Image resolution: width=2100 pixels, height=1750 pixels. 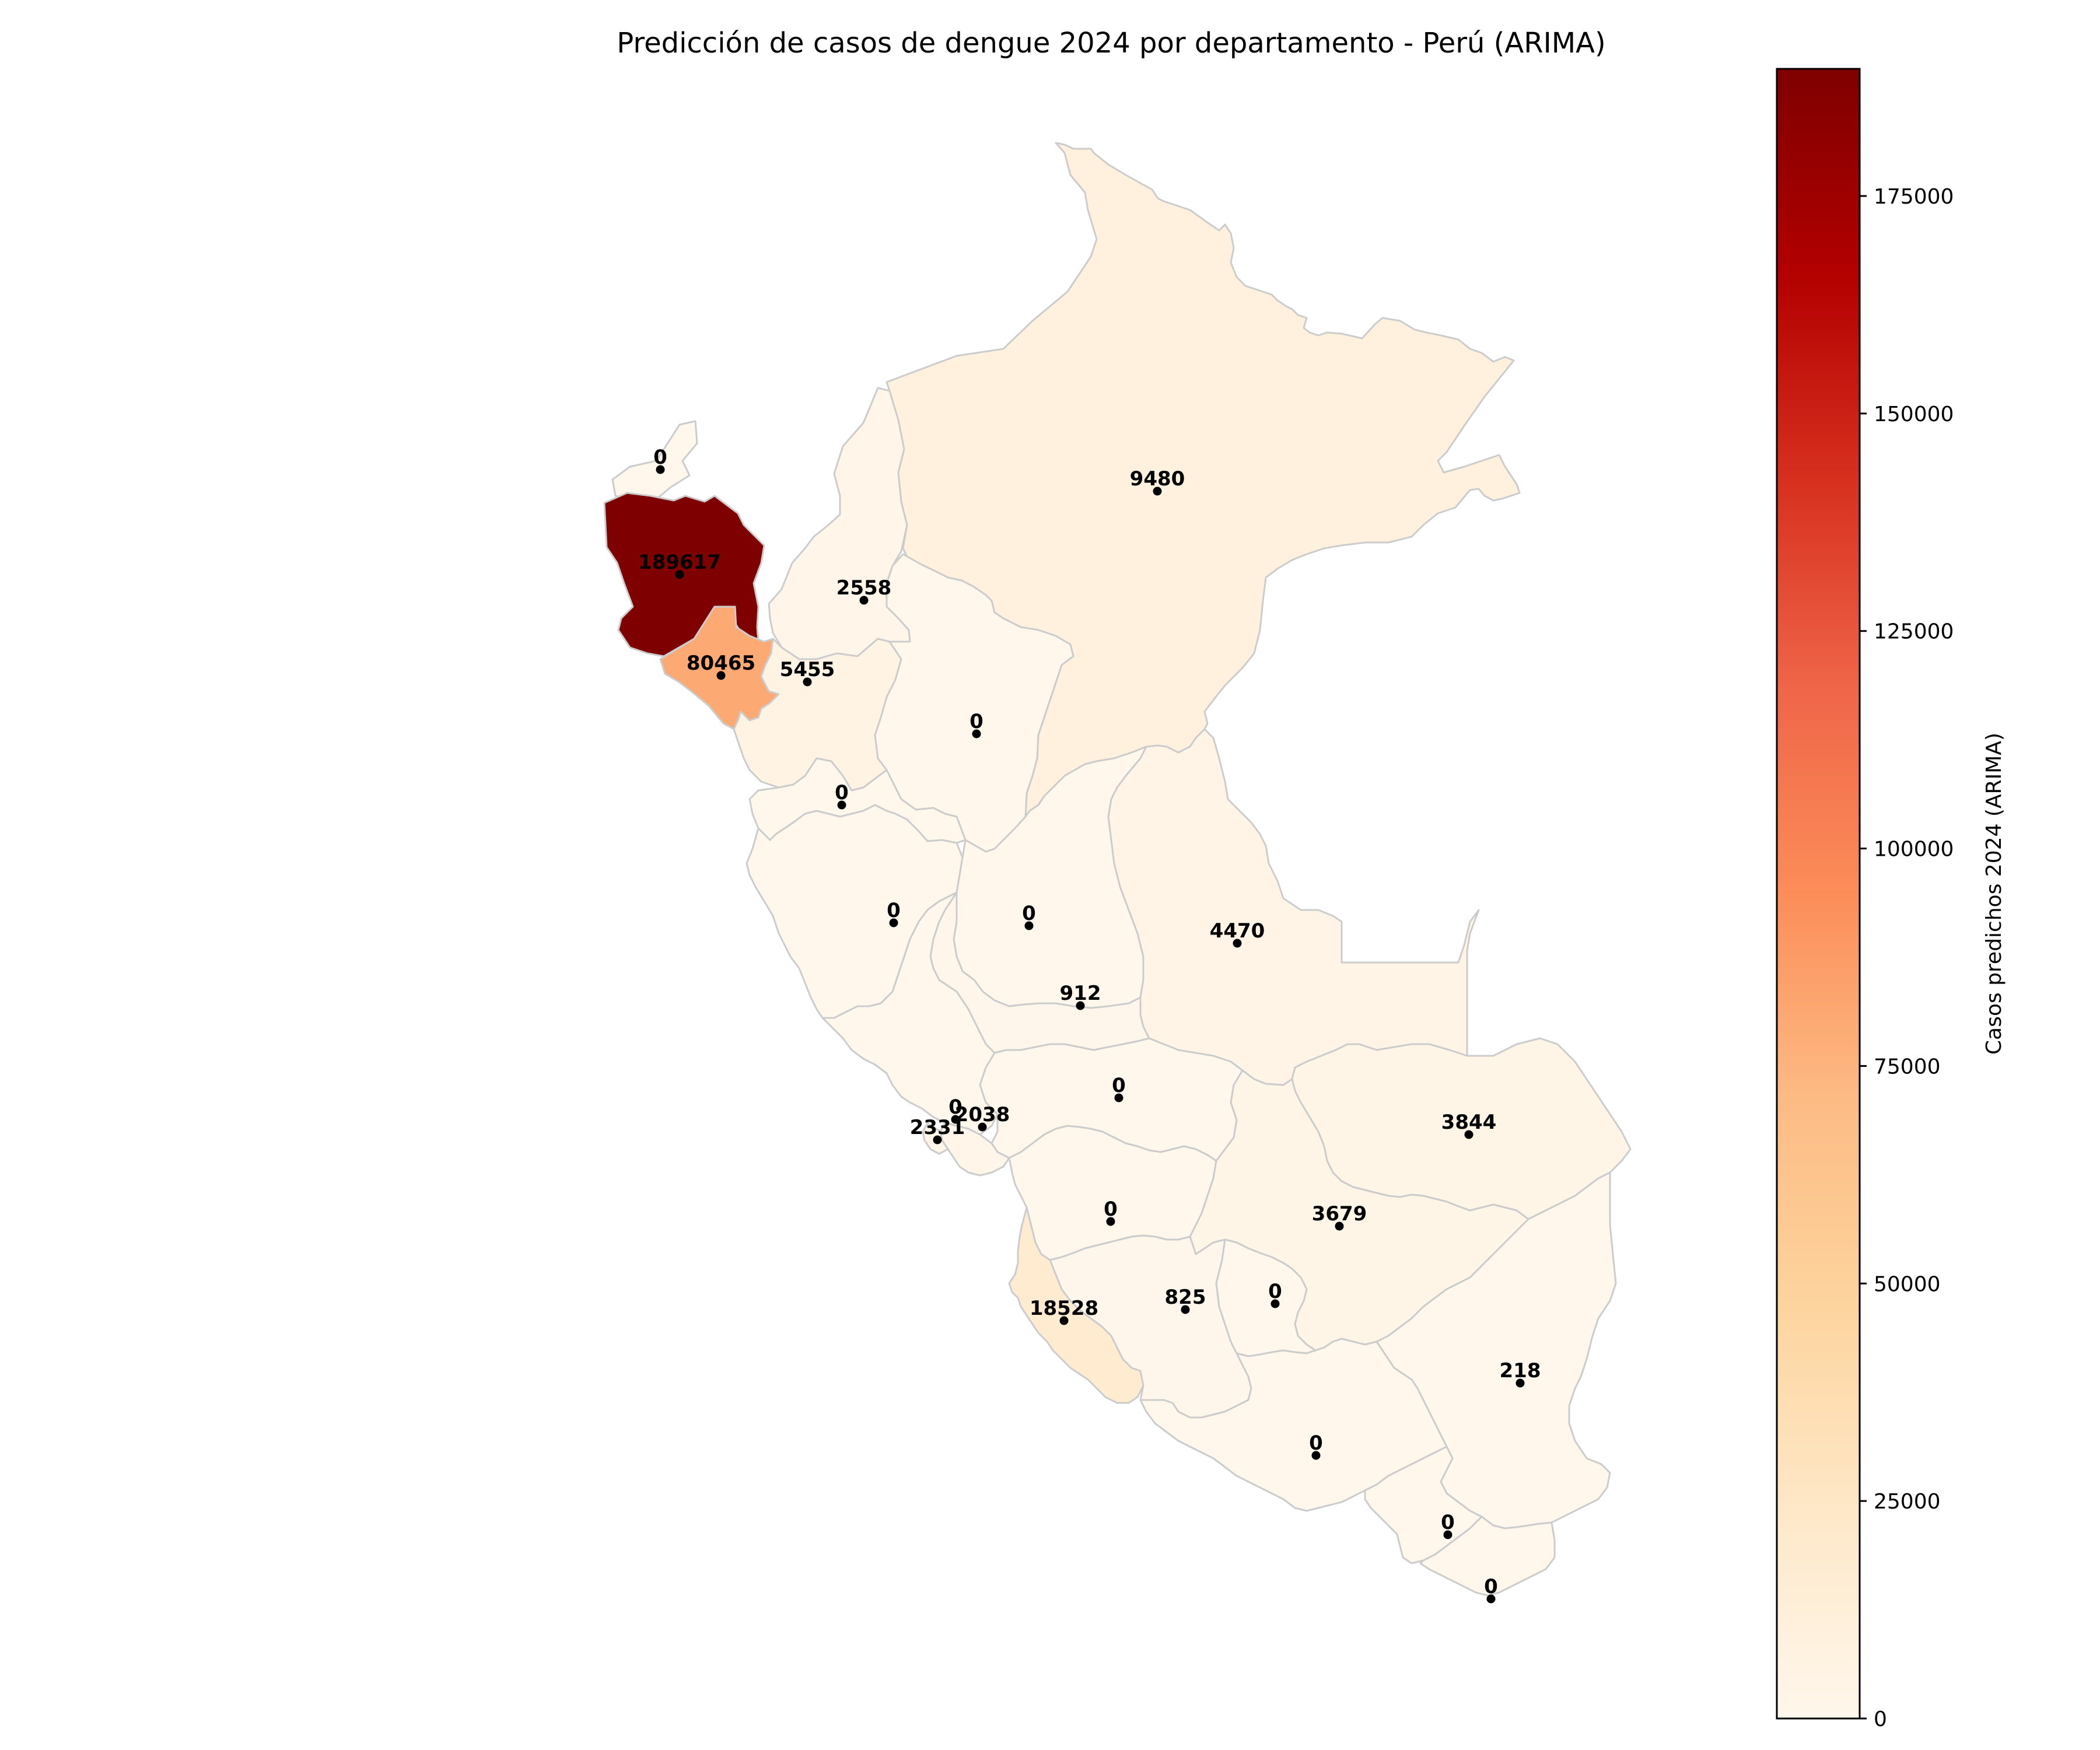 What do you see at coordinates (1908, 1284) in the screenshot?
I see `colorbar-tick-label: 50000` at bounding box center [1908, 1284].